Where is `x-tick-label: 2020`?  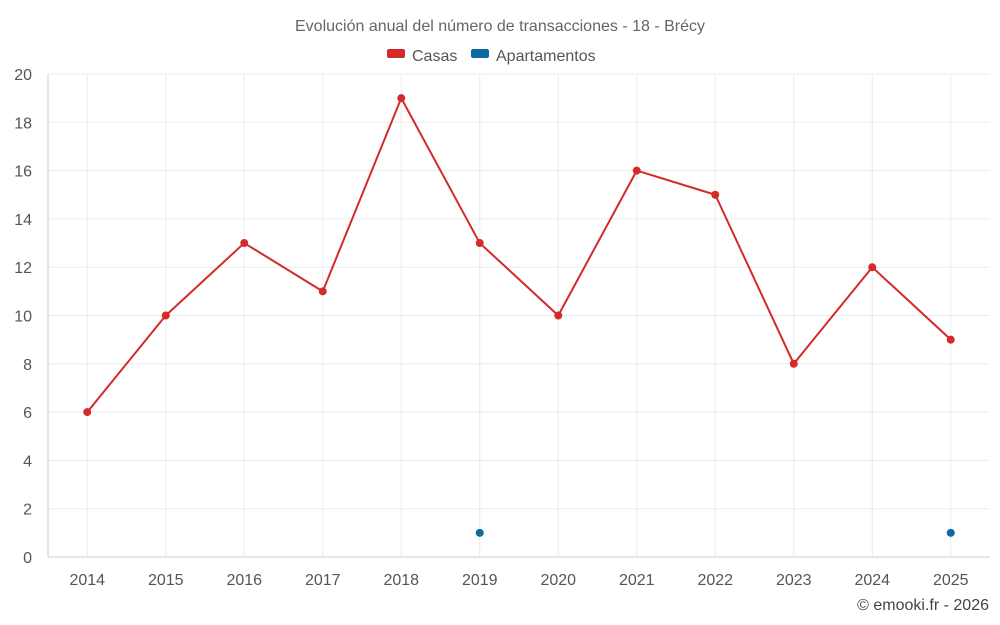 x-tick-label: 2020 is located at coordinates (558, 580).